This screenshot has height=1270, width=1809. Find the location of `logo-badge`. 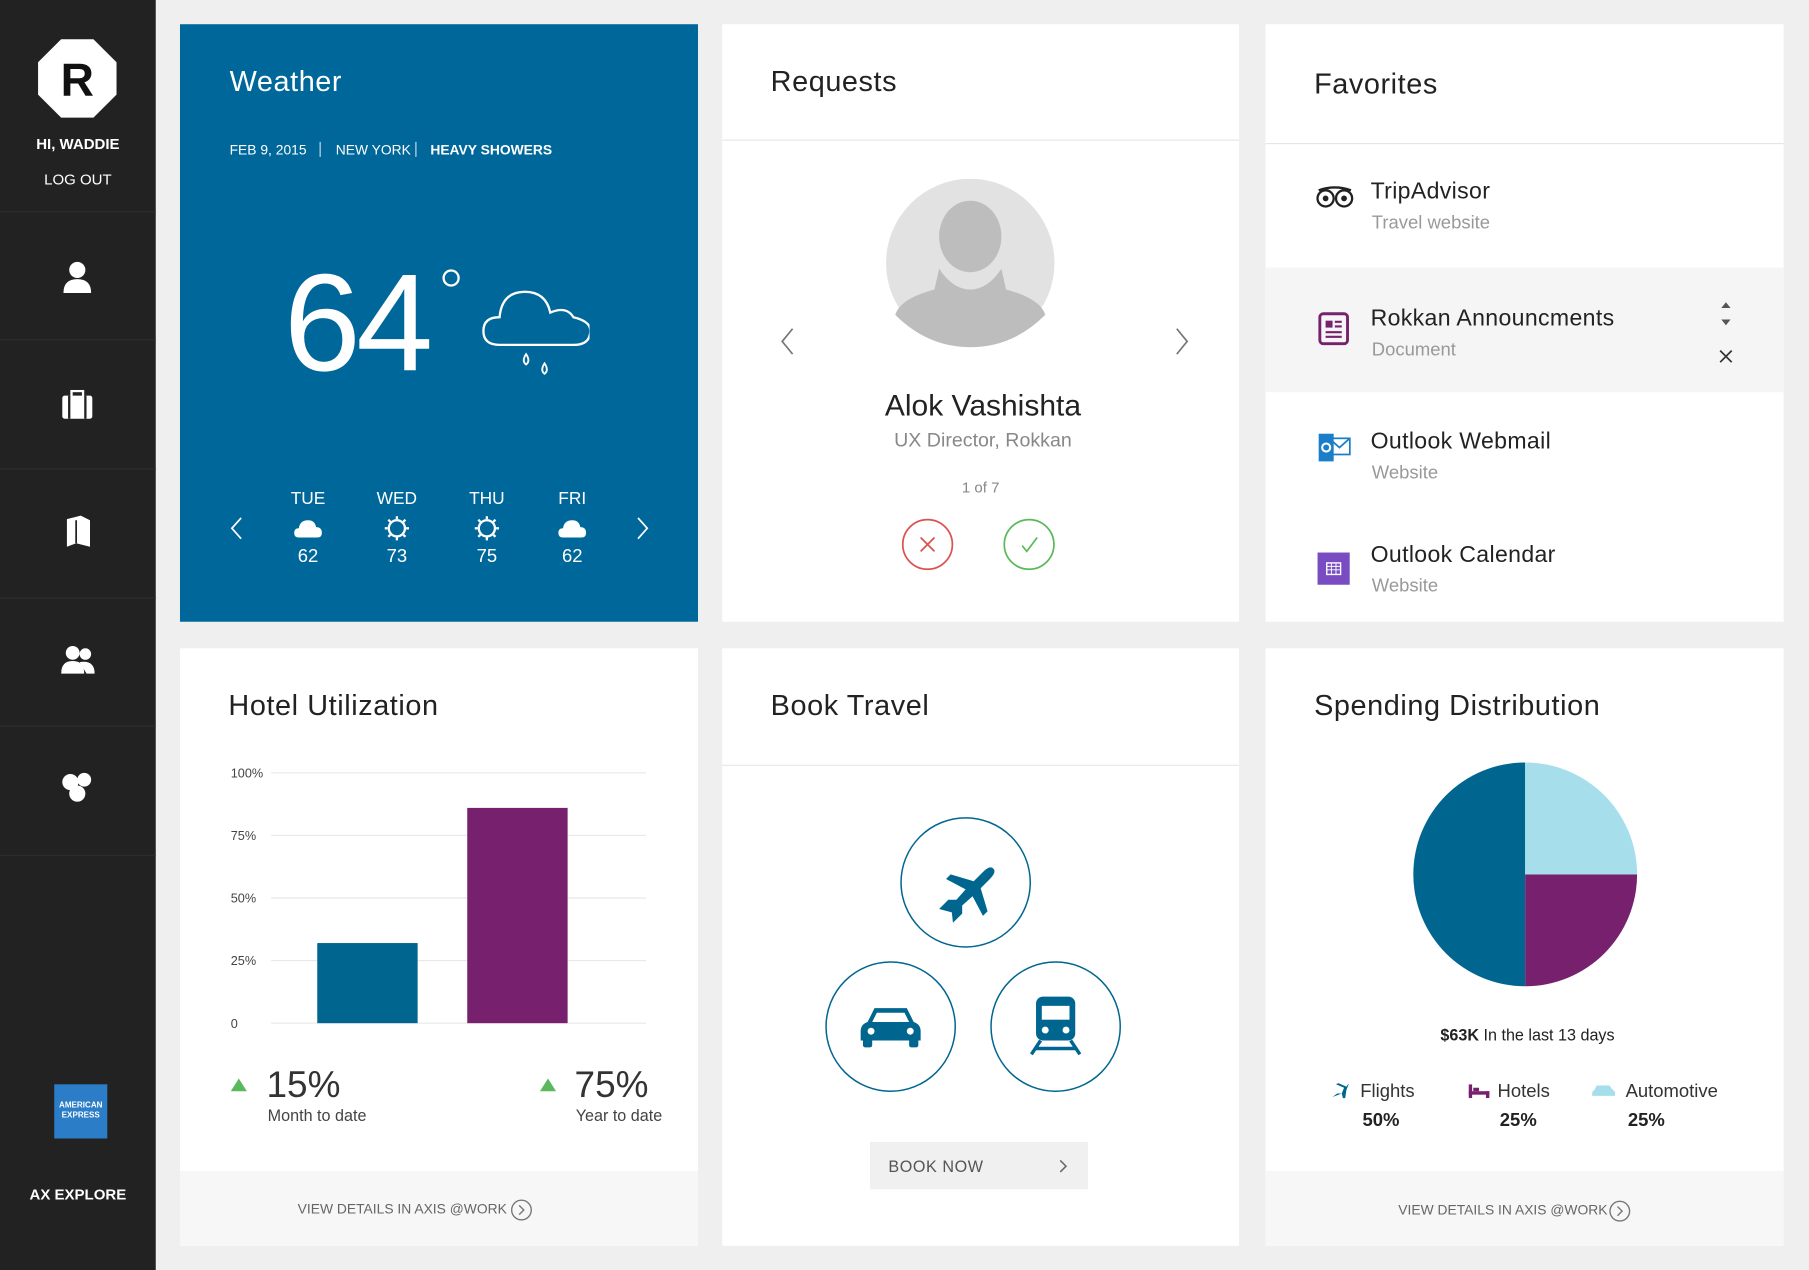

logo-badge is located at coordinates (77, 78).